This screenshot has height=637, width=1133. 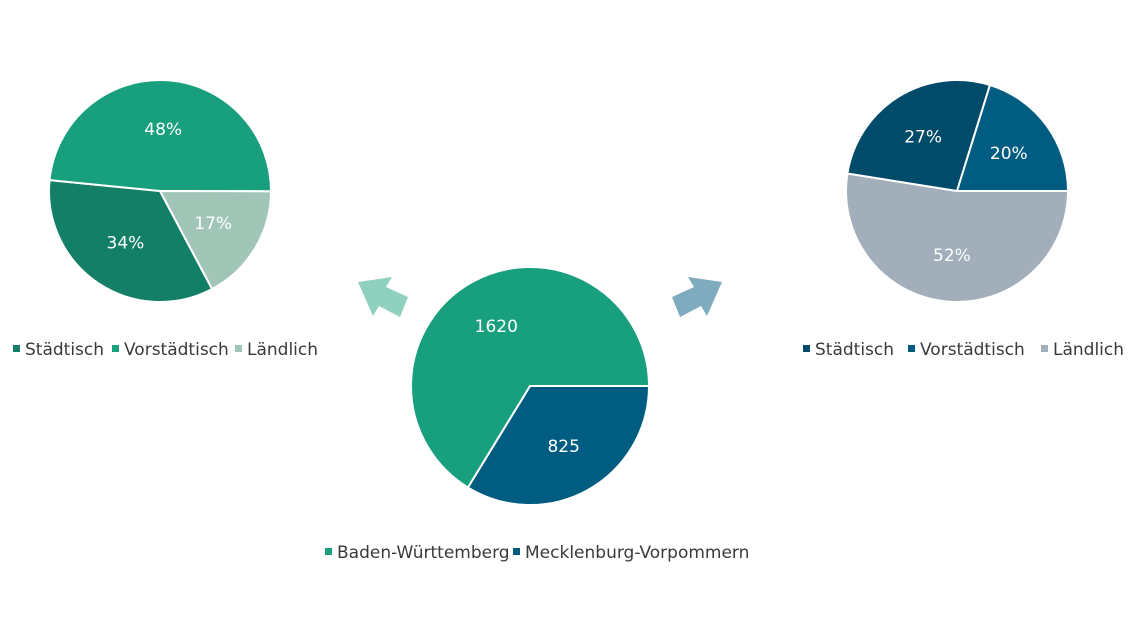 What do you see at coordinates (923, 137) in the screenshot?
I see `data-label-staedtisch: 27%` at bounding box center [923, 137].